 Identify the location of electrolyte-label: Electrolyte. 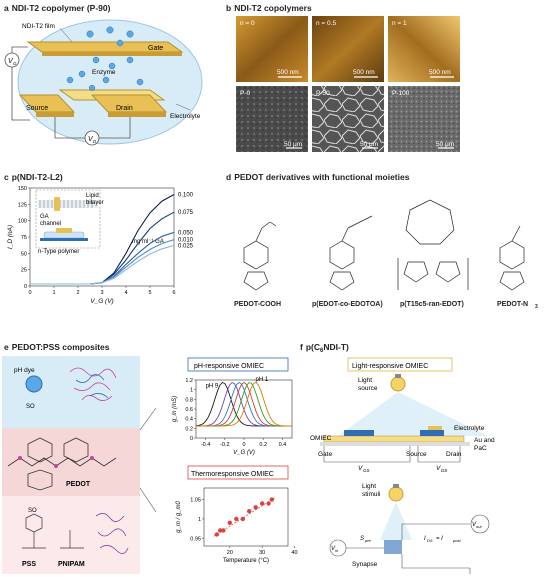
(185, 116).